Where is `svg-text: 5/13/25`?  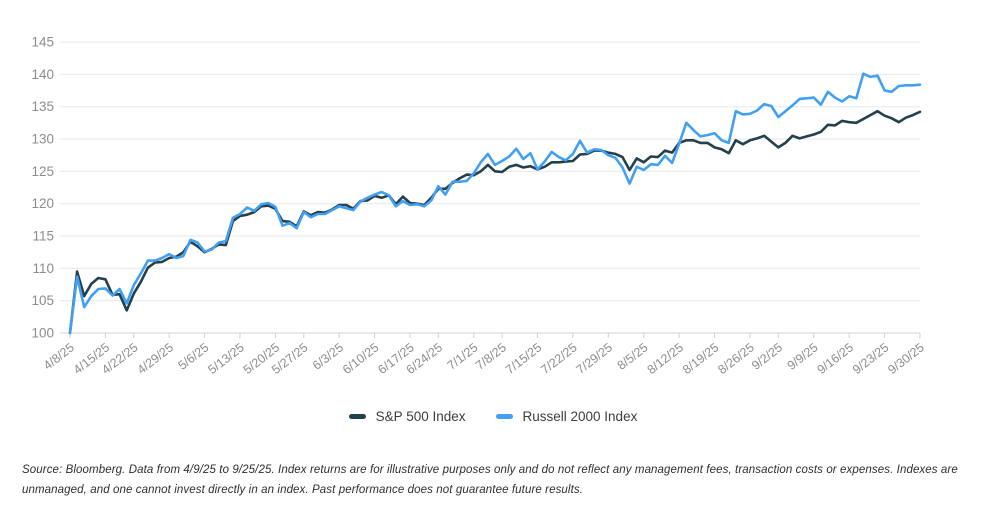
svg-text: 5/13/25 is located at coordinates (226, 358).